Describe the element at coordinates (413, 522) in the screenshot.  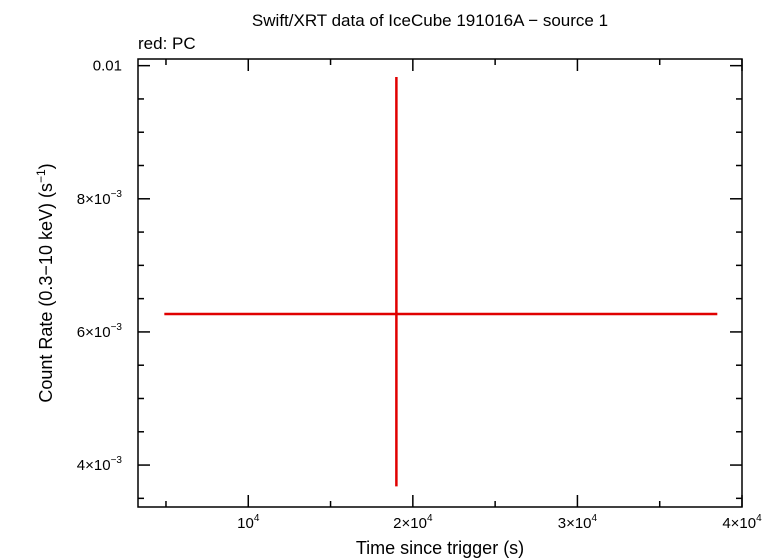
I see `x-tick-label: 2×10⁴` at that location.